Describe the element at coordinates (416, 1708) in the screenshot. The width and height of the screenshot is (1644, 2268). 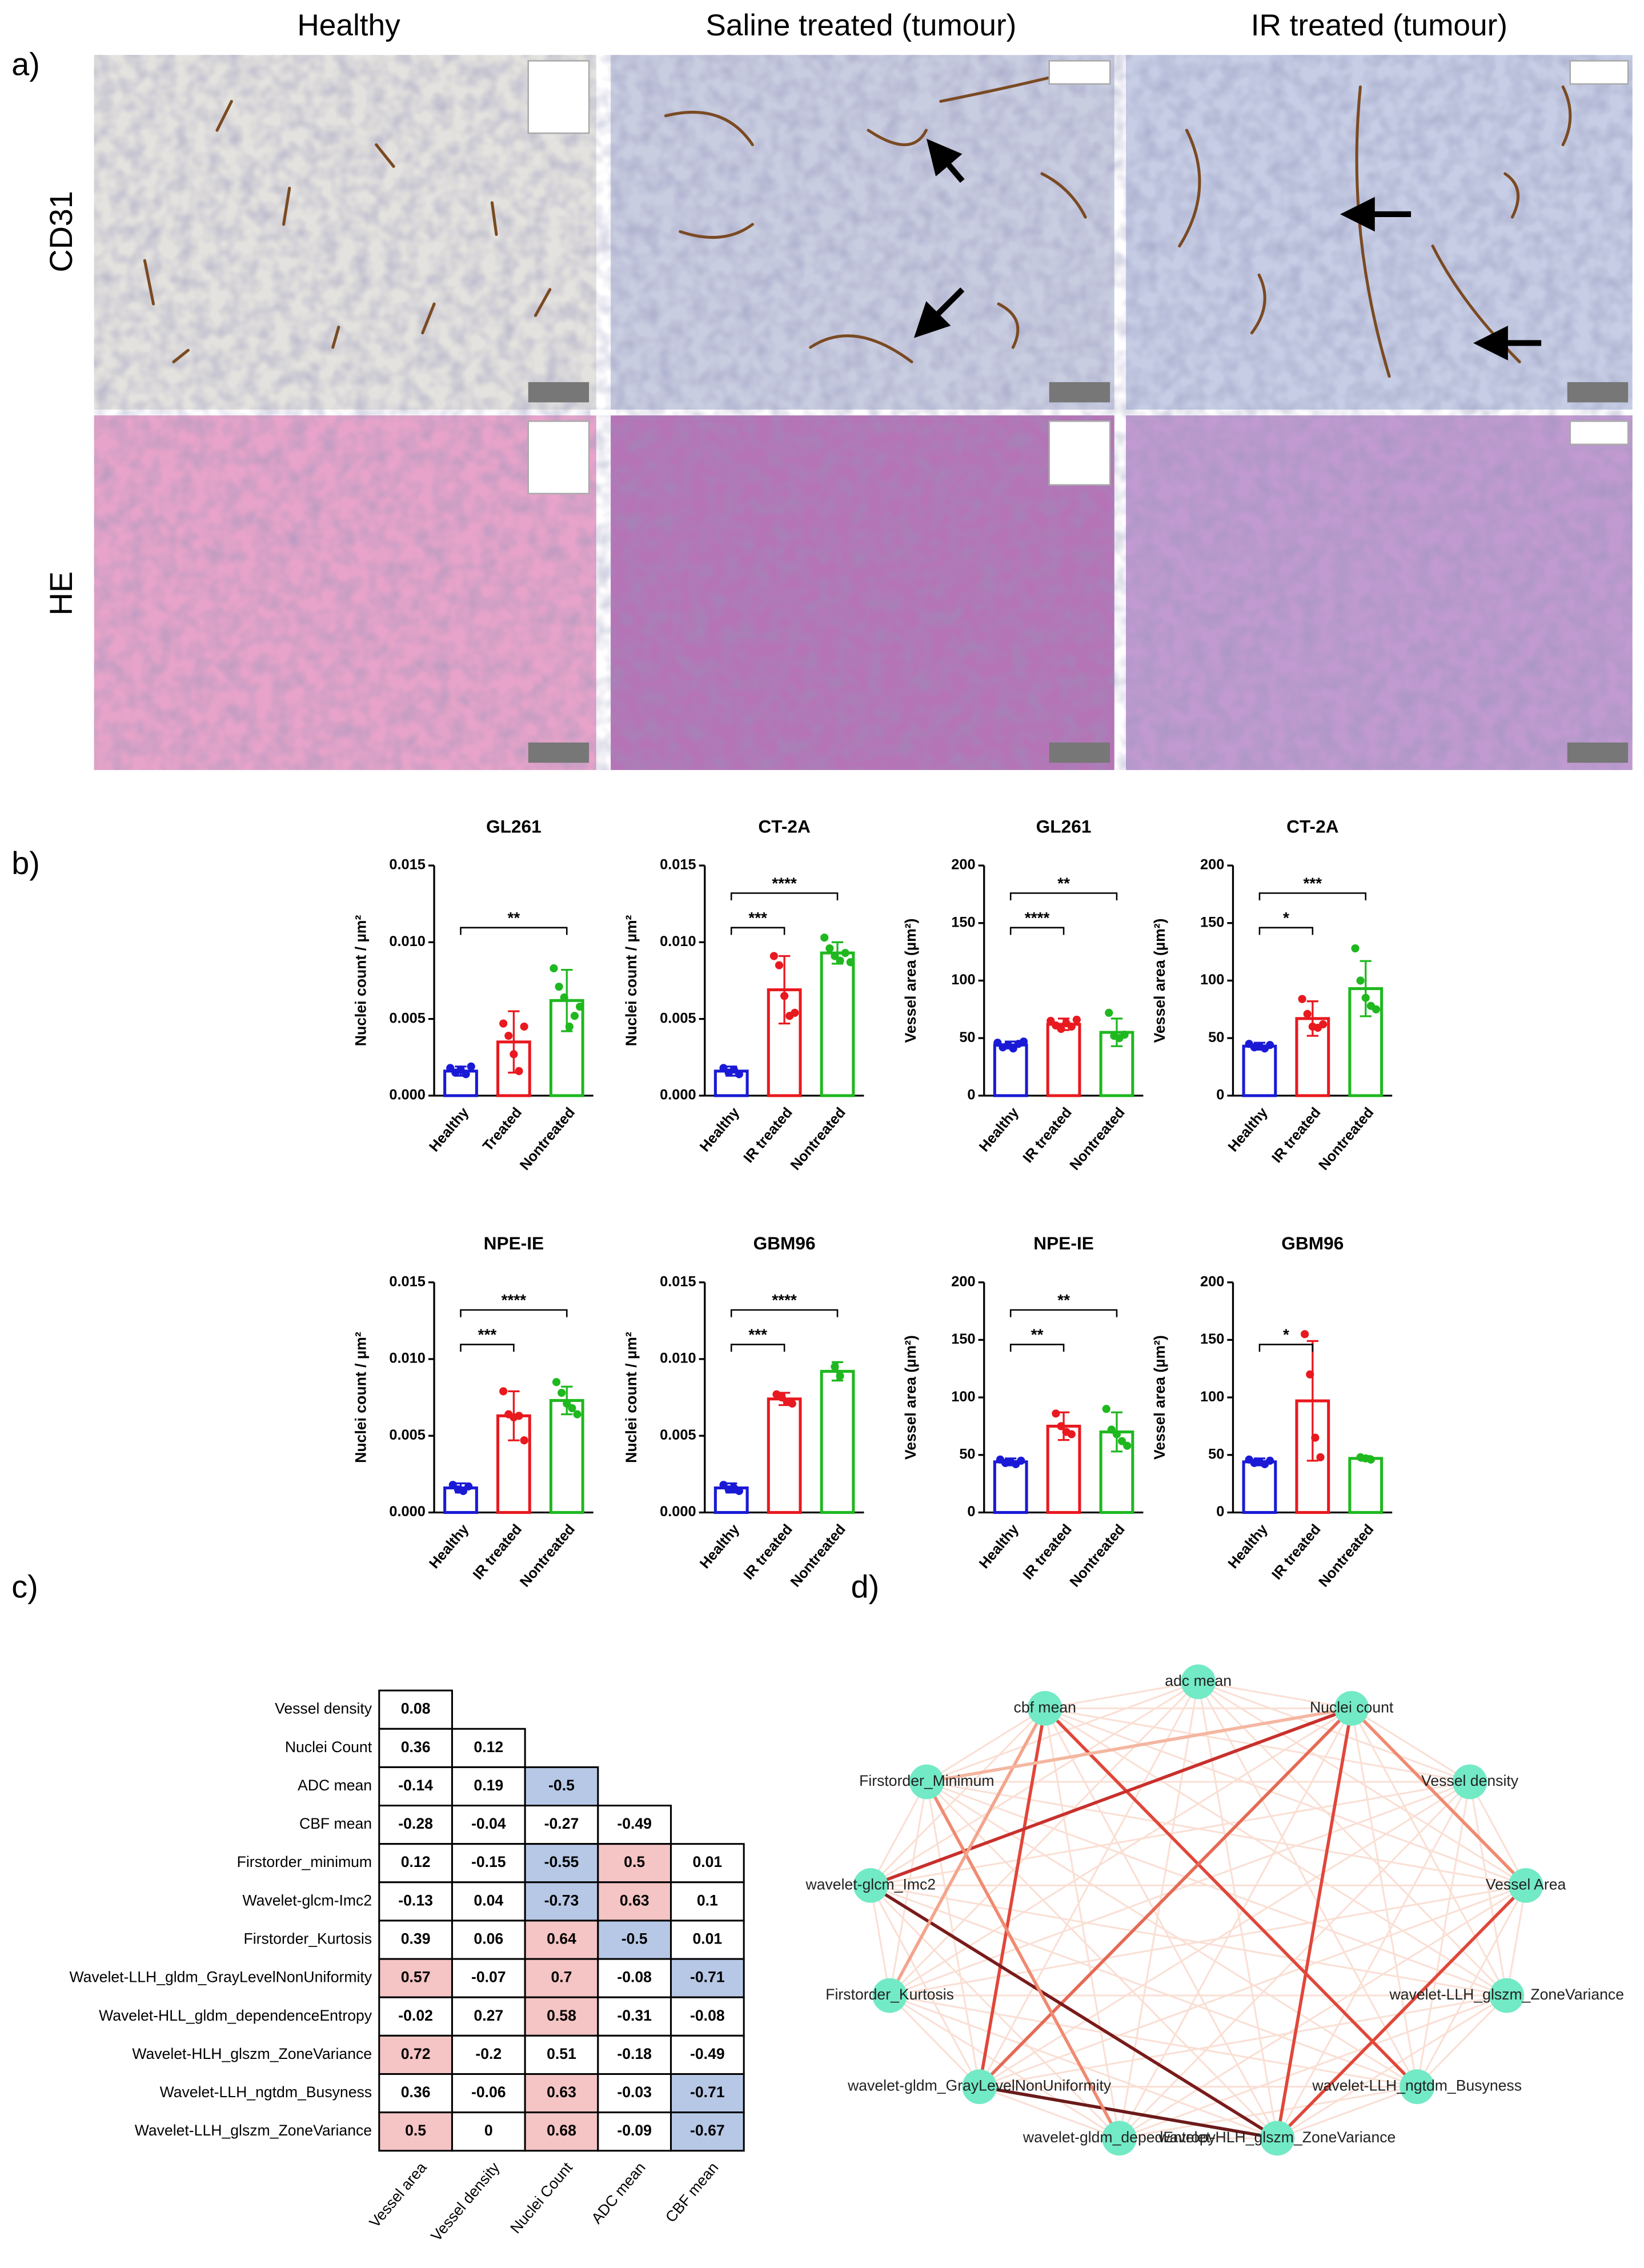
I see `cell-value: 0.08` at that location.